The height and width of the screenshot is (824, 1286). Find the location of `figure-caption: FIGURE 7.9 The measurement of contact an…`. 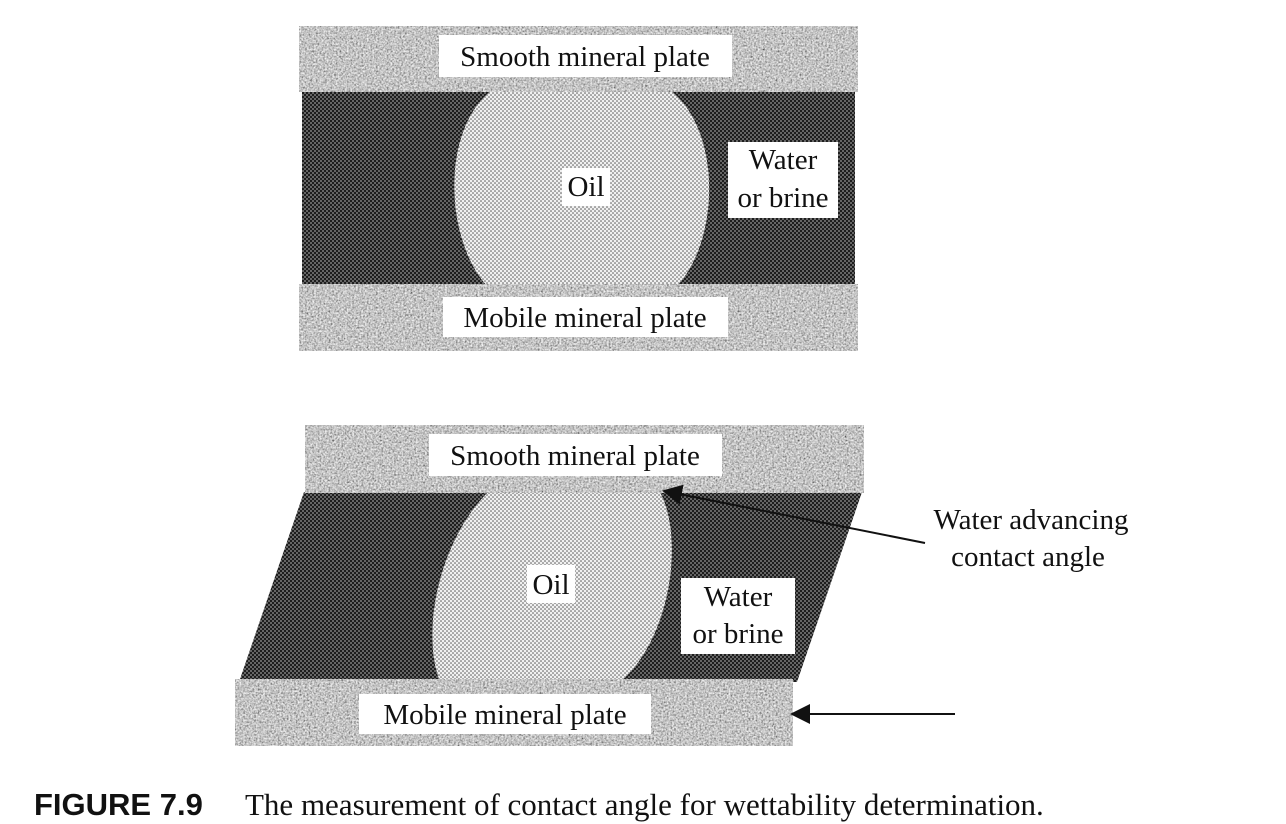

figure-caption: FIGURE 7.9 The measurement of contact an… is located at coordinates (539, 804).